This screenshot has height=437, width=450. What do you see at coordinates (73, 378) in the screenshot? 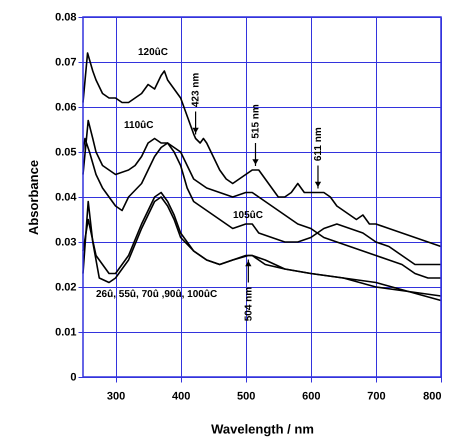
I see `y-tick-label: 0` at bounding box center [73, 378].